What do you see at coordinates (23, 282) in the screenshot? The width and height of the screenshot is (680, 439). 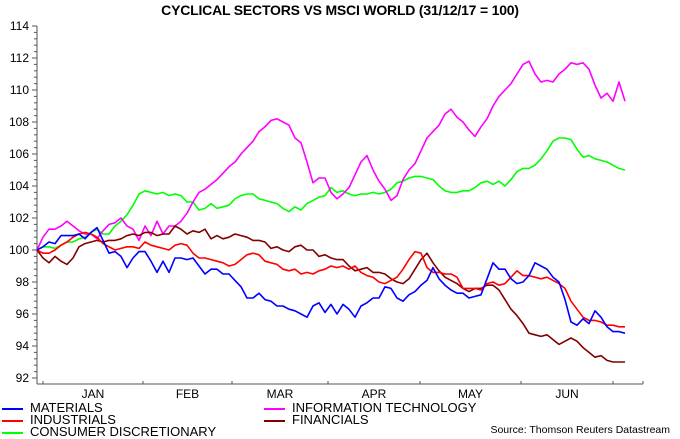 I see `y-tick-label: 98` at bounding box center [23, 282].